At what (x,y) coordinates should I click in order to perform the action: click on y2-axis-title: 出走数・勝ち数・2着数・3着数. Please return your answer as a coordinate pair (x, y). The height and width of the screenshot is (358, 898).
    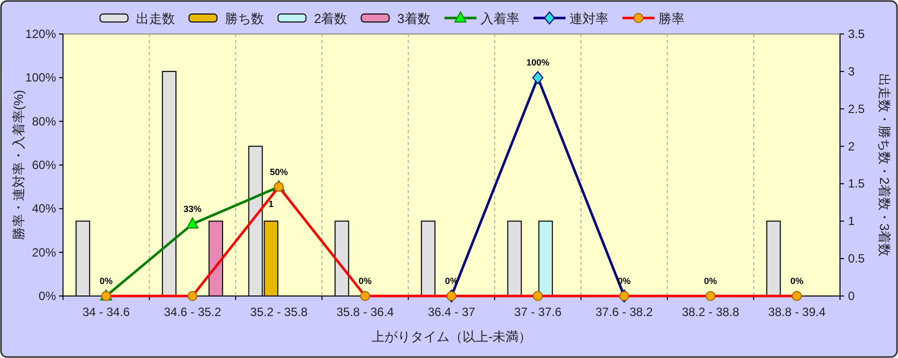
    Looking at the image, I should click on (884, 165).